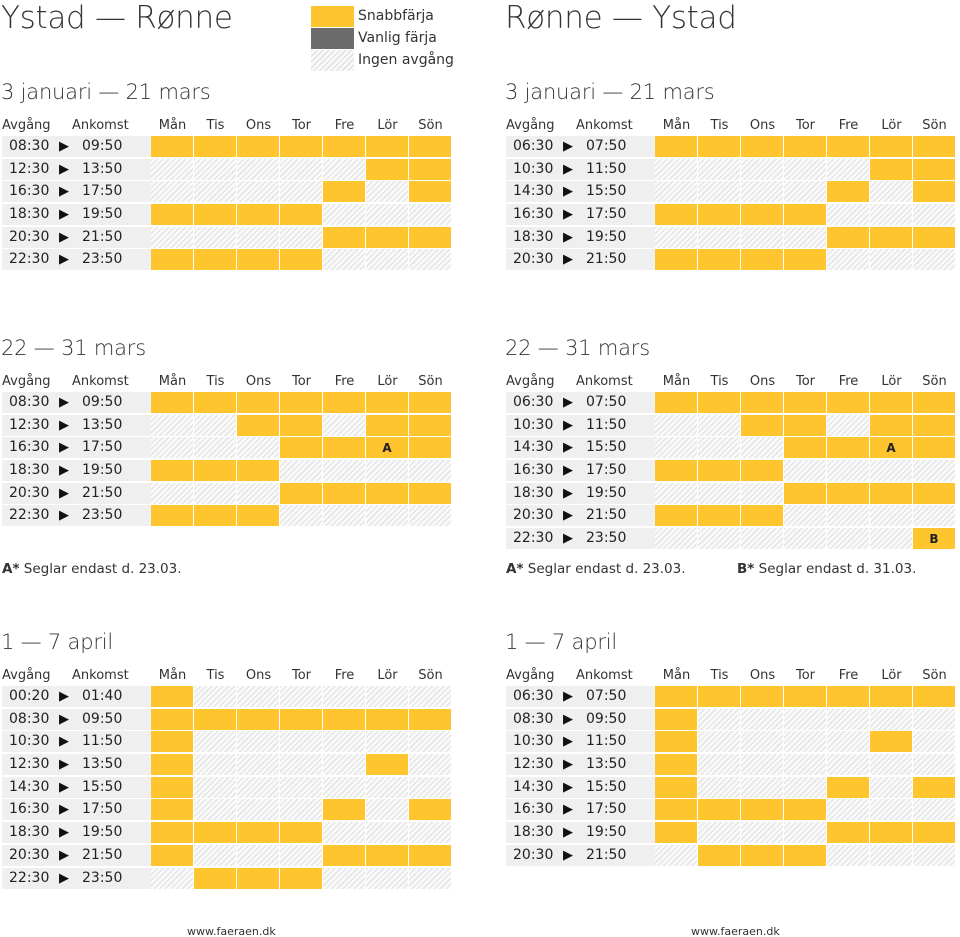 The width and height of the screenshot is (960, 937). I want to click on column-header-day: Lör, so click(891, 381).